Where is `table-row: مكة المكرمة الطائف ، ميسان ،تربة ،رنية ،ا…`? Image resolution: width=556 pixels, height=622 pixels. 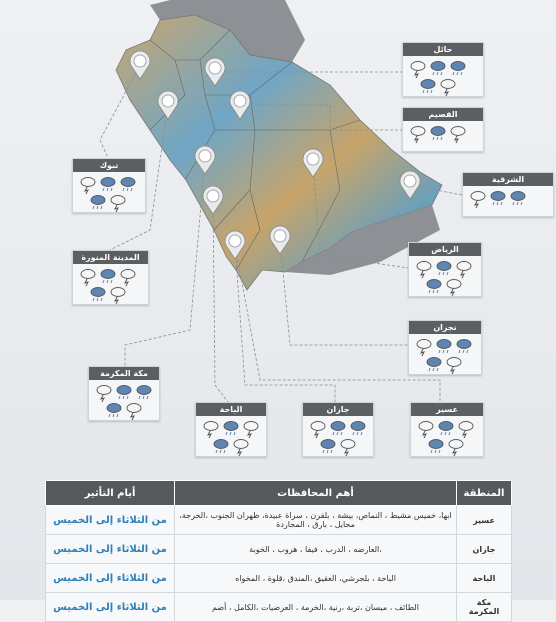 table-row: مكة المكرمة الطائف ، ميسان ،تربة ،رنية ،ا… is located at coordinates (278, 607).